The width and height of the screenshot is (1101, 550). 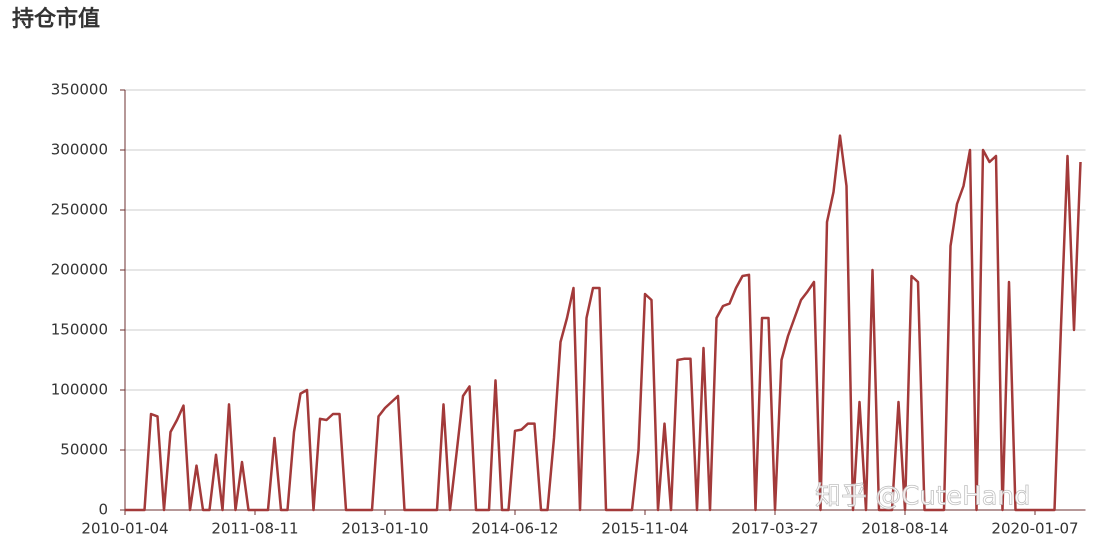 I want to click on y-tick-label: 0, so click(x=103, y=510).